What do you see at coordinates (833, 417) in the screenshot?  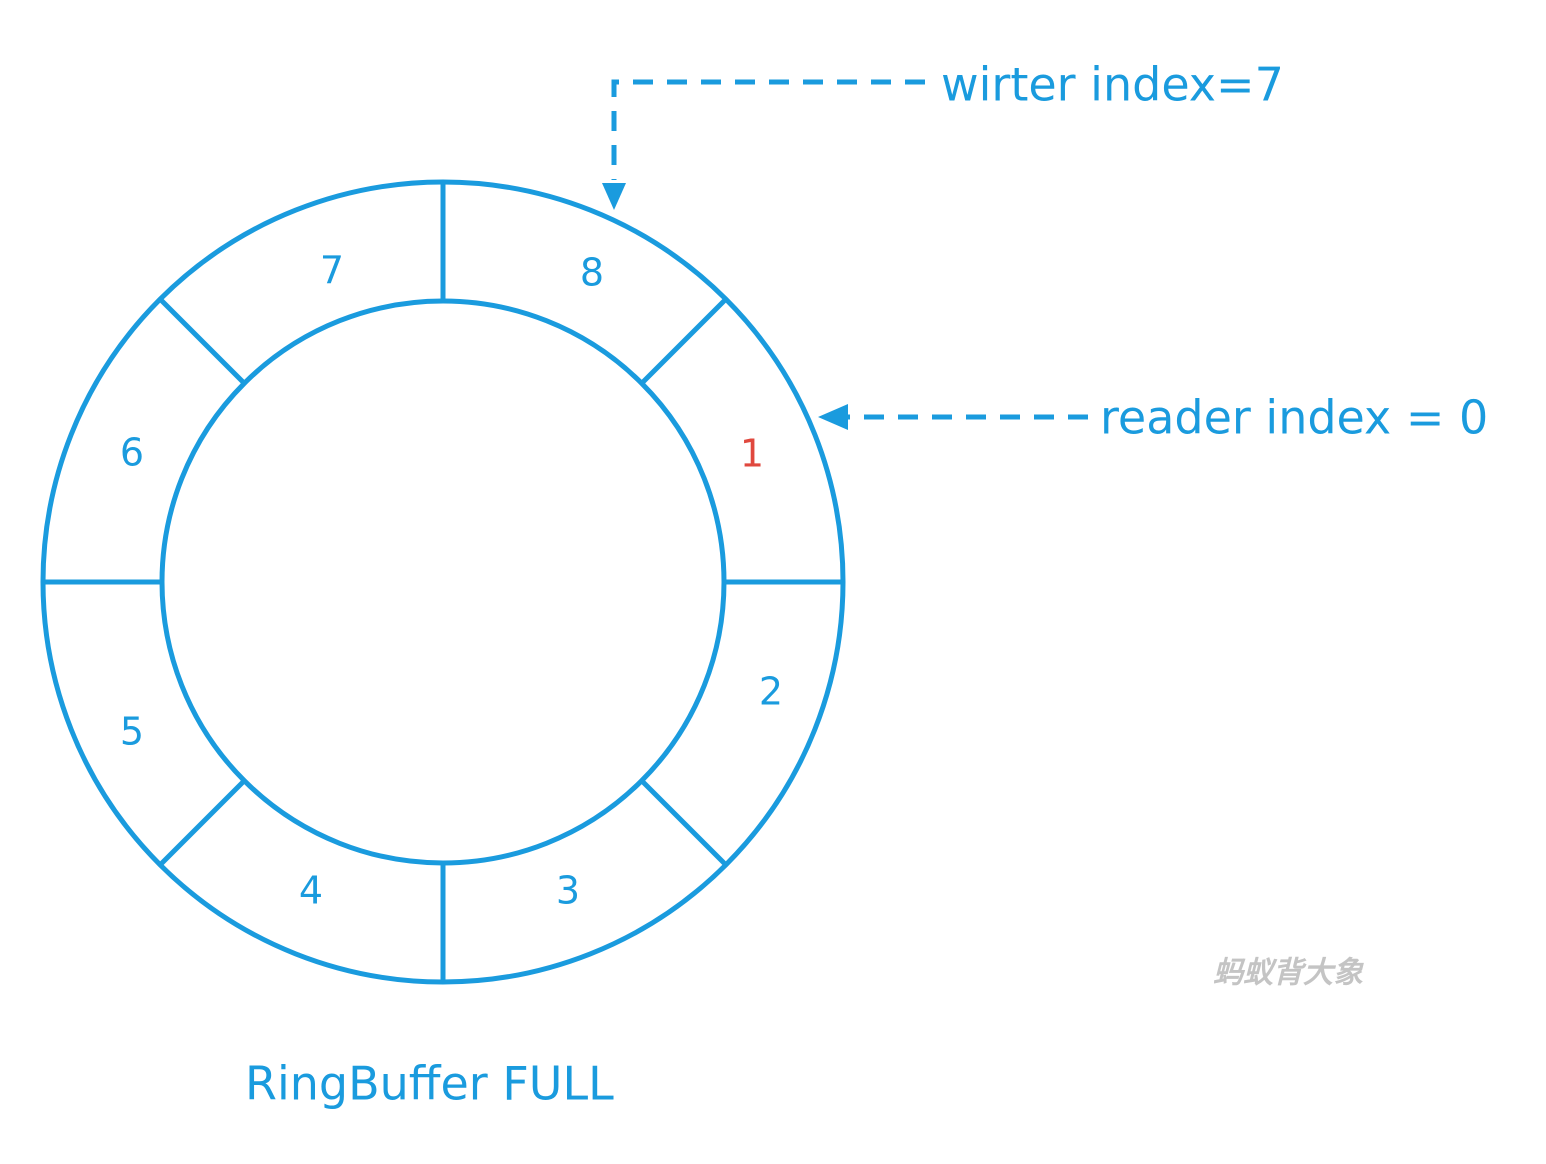 I see `reader-arrow-head` at bounding box center [833, 417].